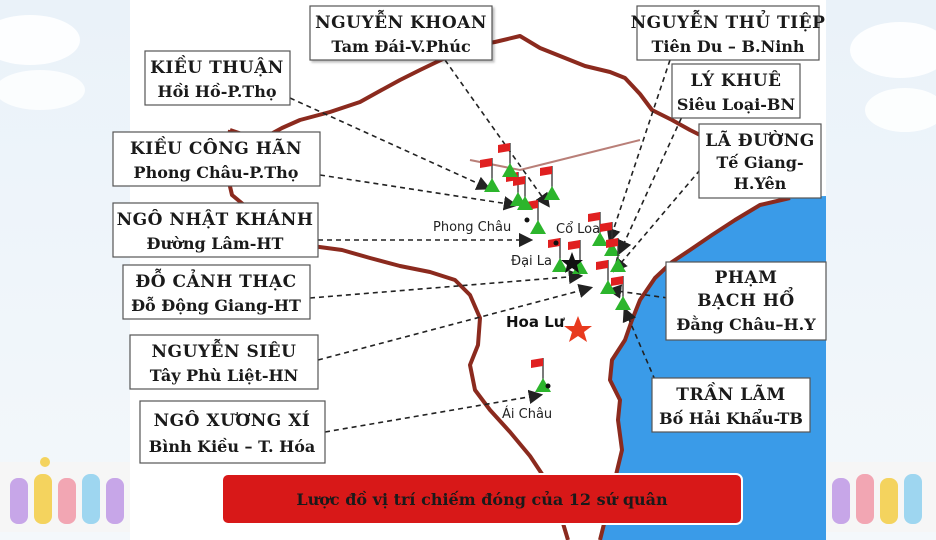 This screenshot has width=936, height=540. What do you see at coordinates (497, 133) in the screenshot?
I see `arrow-nguyen-khoan` at bounding box center [497, 133].